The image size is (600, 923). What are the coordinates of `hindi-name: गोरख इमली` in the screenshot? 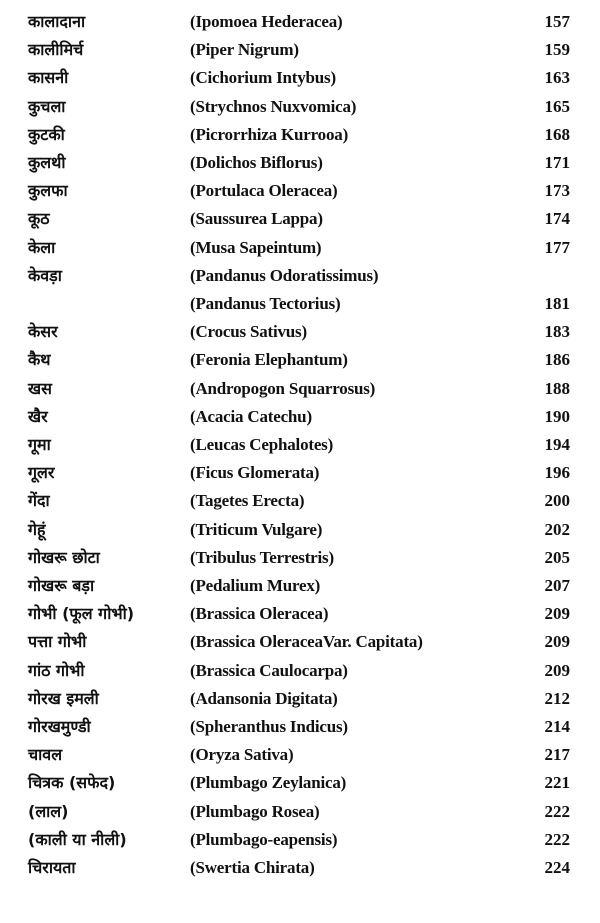 It's located at (63, 698).